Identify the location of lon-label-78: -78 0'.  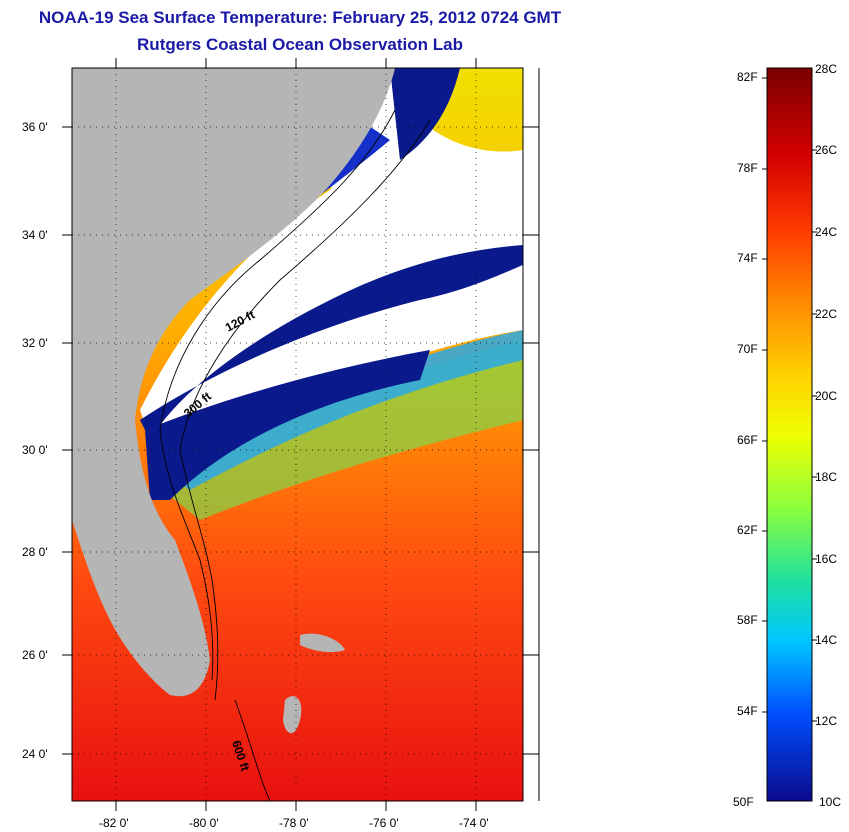
(294, 823).